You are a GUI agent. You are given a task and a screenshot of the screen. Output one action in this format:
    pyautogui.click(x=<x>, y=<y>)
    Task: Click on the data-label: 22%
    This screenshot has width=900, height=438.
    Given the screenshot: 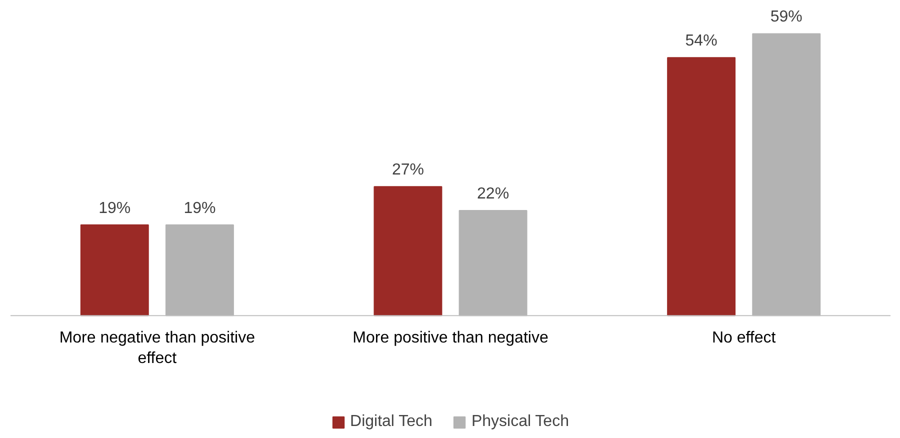 What is the action you would take?
    pyautogui.click(x=493, y=194)
    